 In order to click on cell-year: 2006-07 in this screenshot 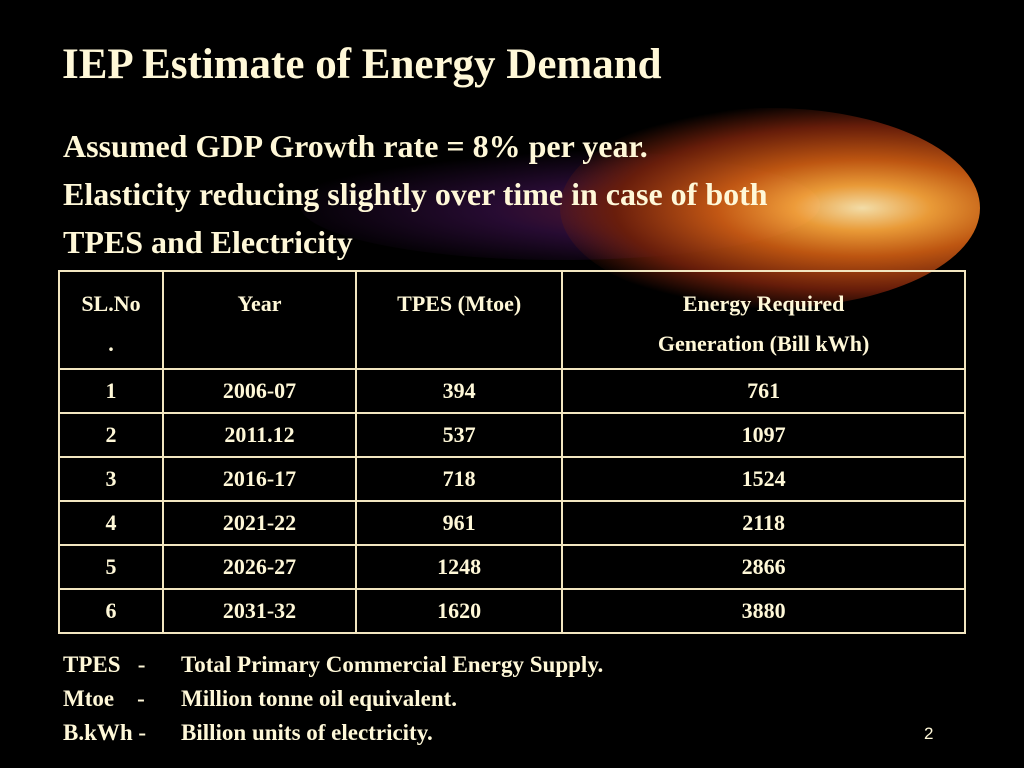, I will do `click(259, 391)`.